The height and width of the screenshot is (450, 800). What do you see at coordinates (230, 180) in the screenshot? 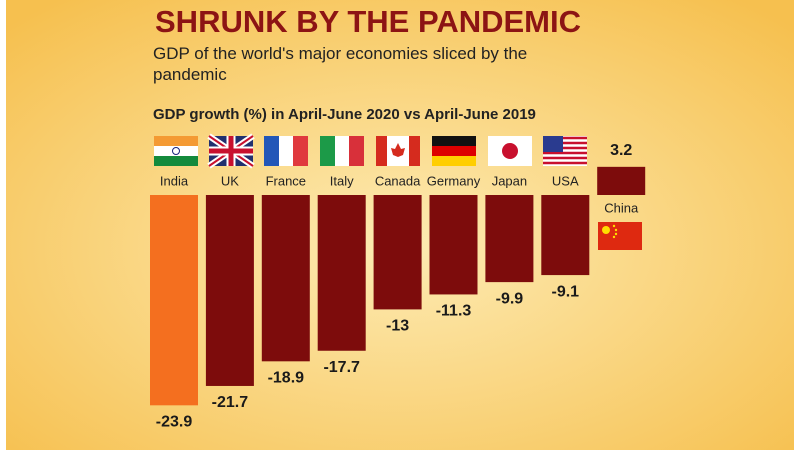
I see `category-label: UK` at bounding box center [230, 180].